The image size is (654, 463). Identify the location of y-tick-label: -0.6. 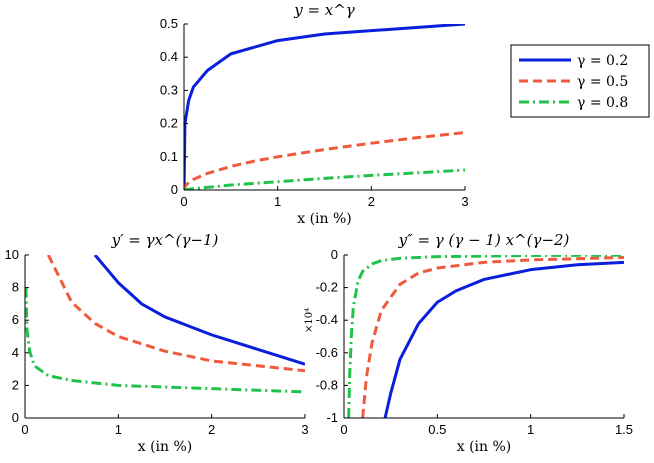
(327, 352).